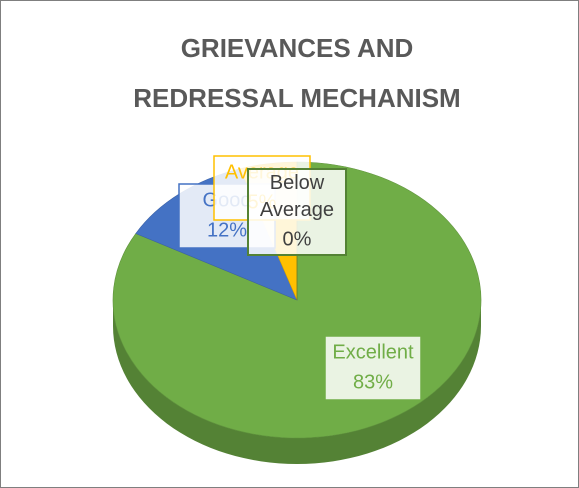 This screenshot has height=488, width=579. What do you see at coordinates (373, 382) in the screenshot?
I see `data-label-value: 83%` at bounding box center [373, 382].